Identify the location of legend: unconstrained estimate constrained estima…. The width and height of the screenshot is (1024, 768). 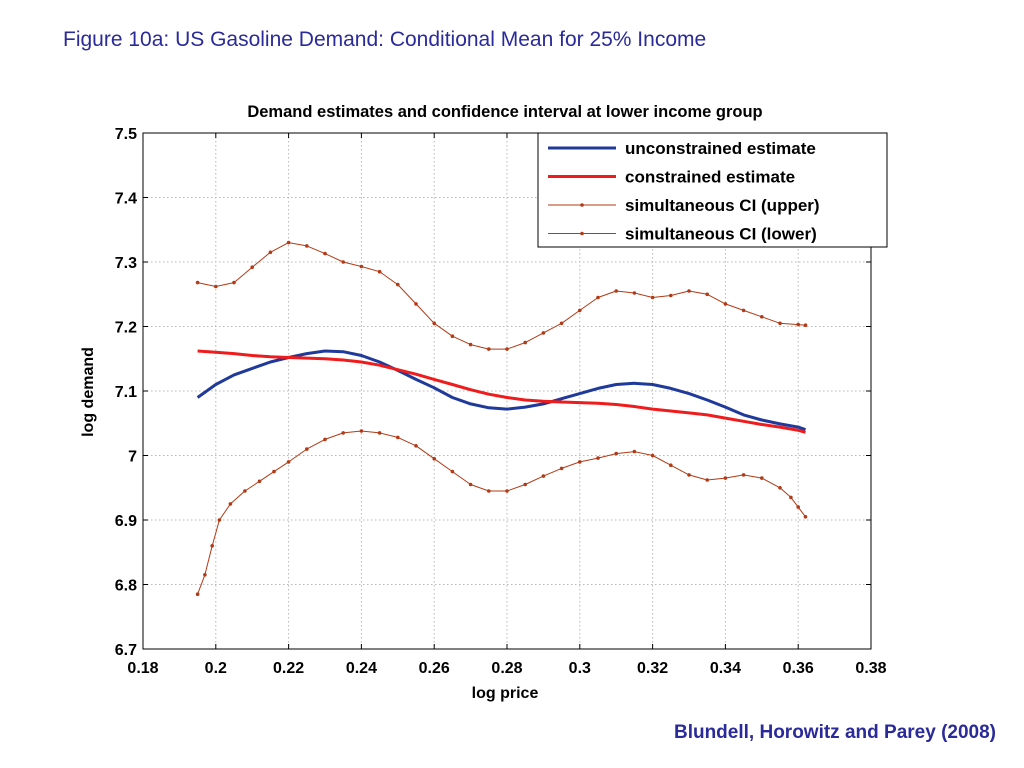
(712, 190).